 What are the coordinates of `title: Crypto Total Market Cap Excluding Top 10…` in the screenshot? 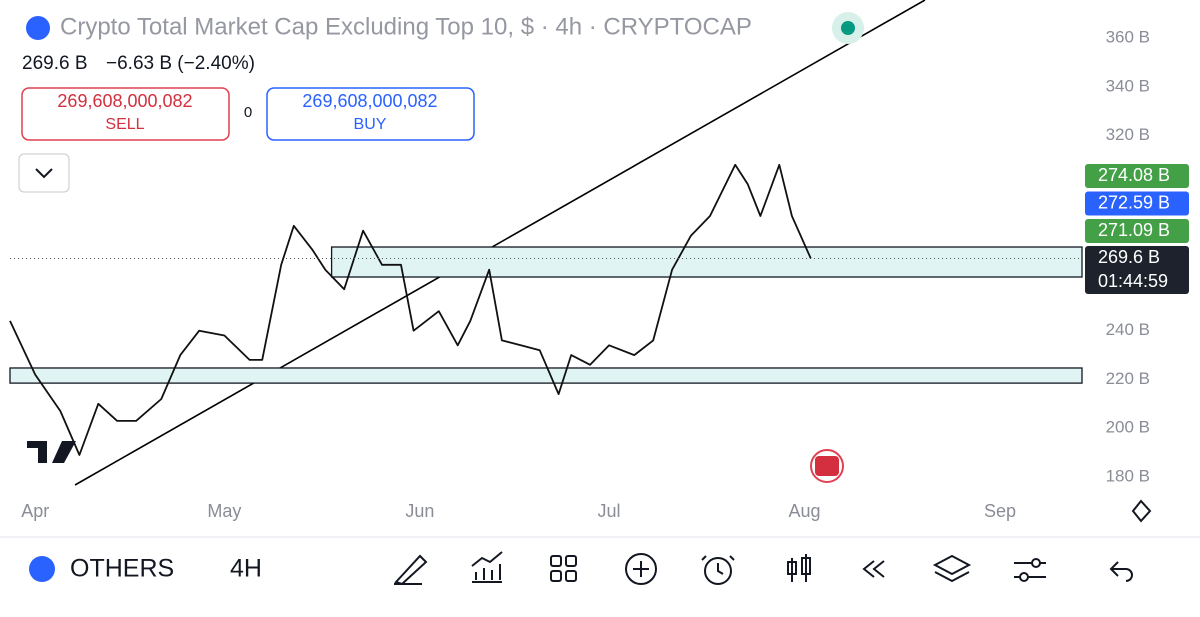 It's located at (406, 26).